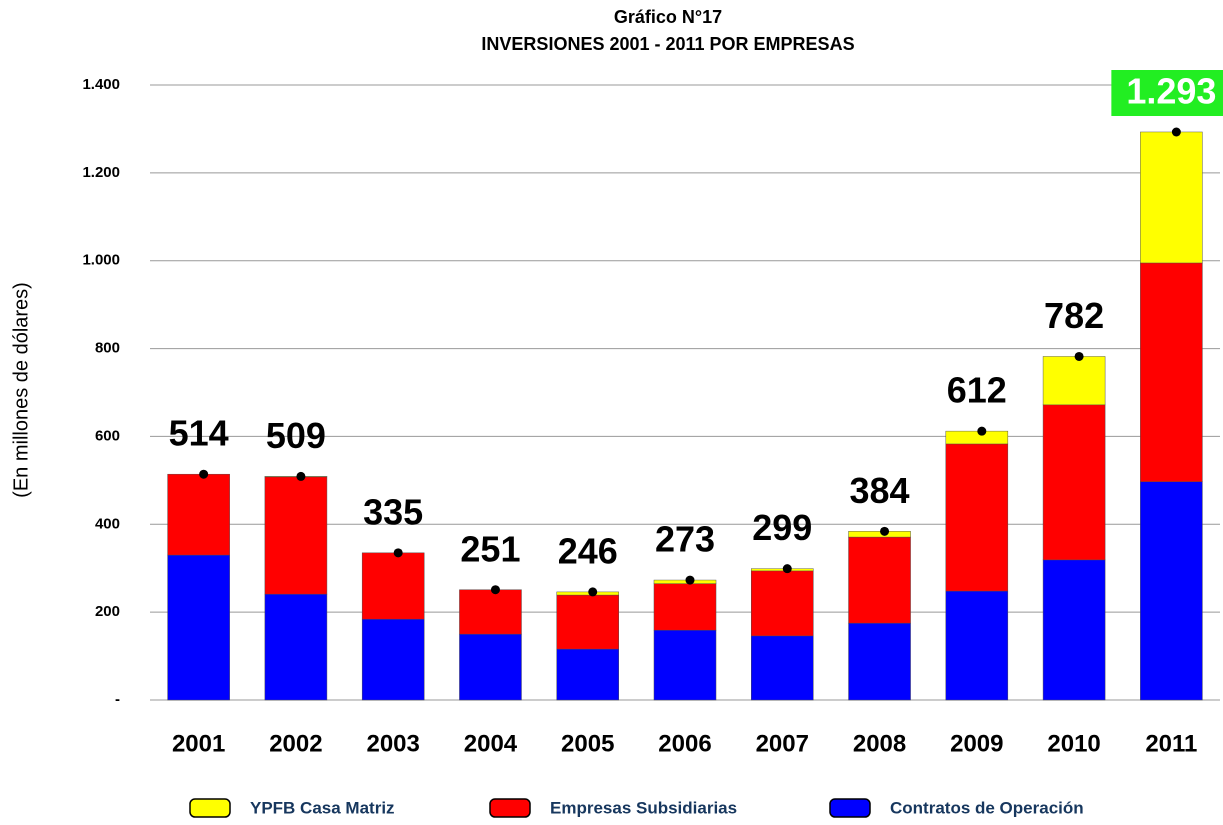 Image resolution: width=1223 pixels, height=825 pixels. What do you see at coordinates (668, 17) in the screenshot?
I see `chart-title: Gráfico N°17` at bounding box center [668, 17].